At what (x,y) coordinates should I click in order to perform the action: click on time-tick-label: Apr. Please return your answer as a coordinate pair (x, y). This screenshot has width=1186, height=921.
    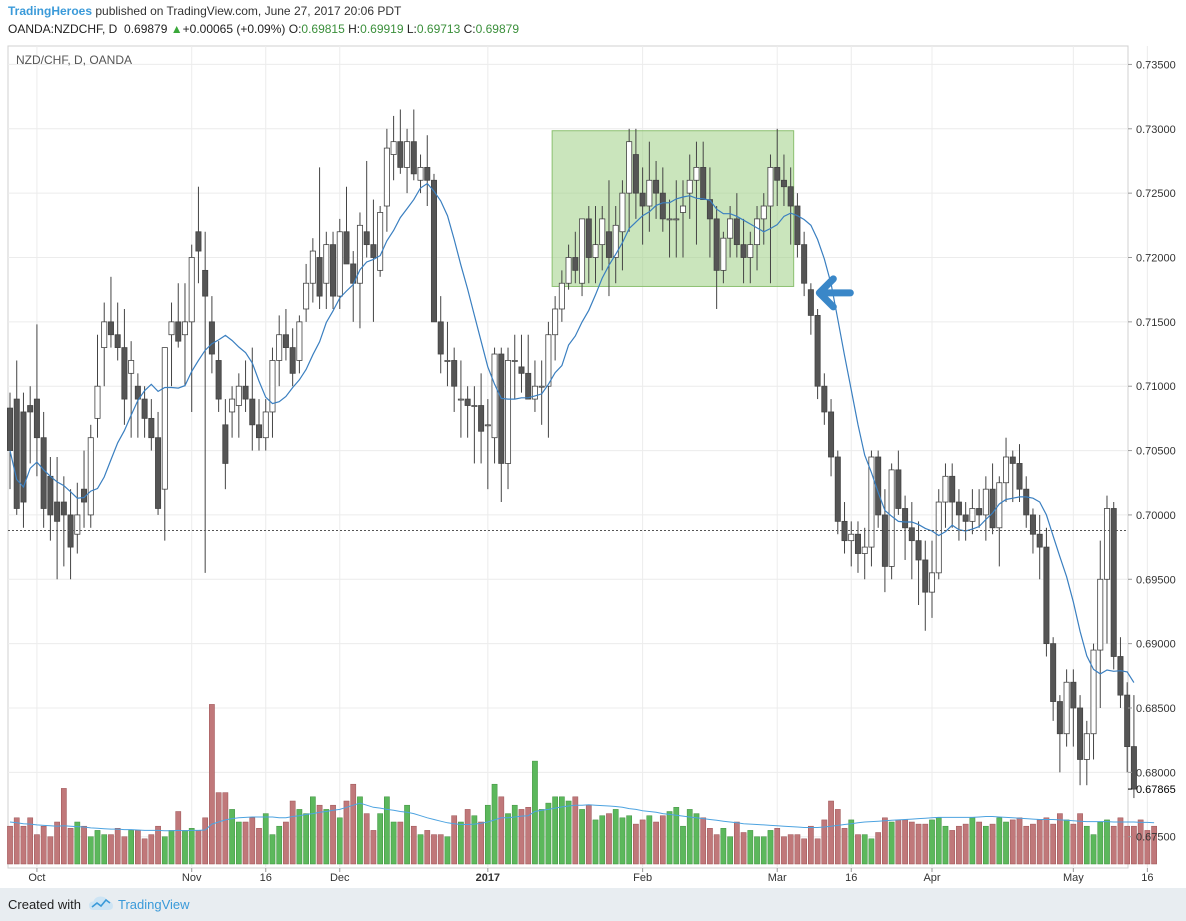
    Looking at the image, I should click on (931, 878).